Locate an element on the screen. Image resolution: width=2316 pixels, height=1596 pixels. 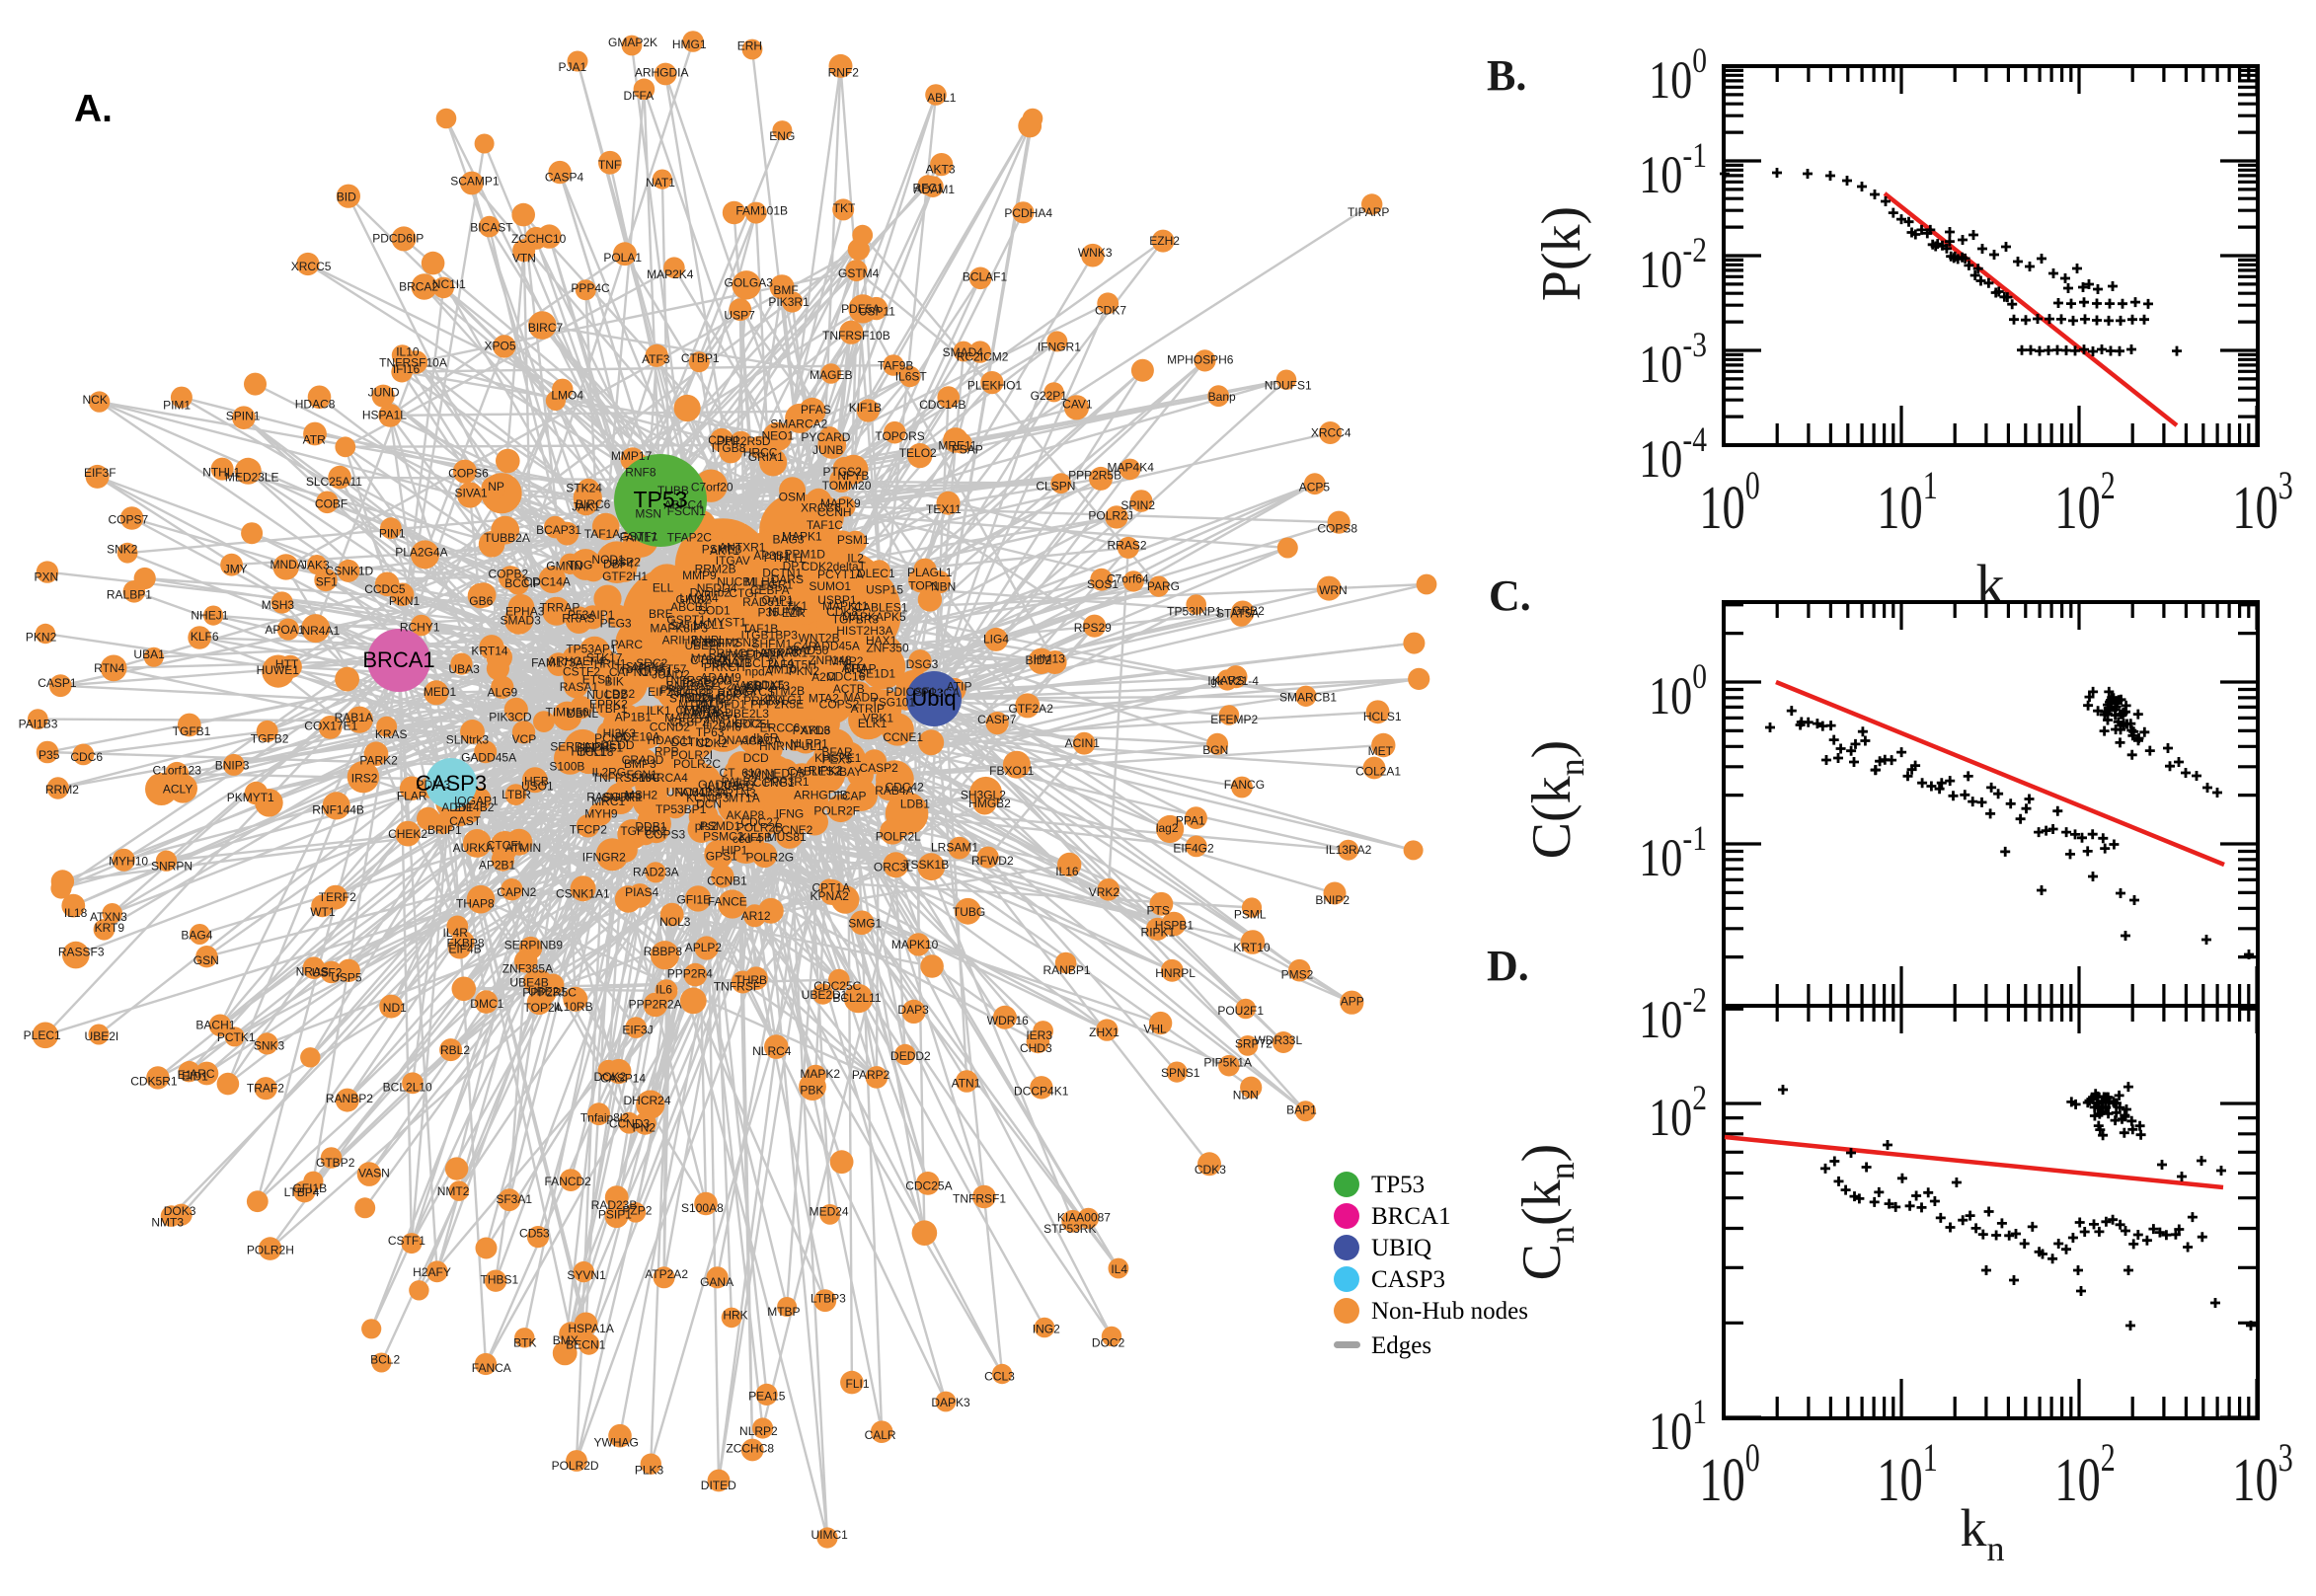
svg-text: NMT2 is located at coordinates (454, 1191).